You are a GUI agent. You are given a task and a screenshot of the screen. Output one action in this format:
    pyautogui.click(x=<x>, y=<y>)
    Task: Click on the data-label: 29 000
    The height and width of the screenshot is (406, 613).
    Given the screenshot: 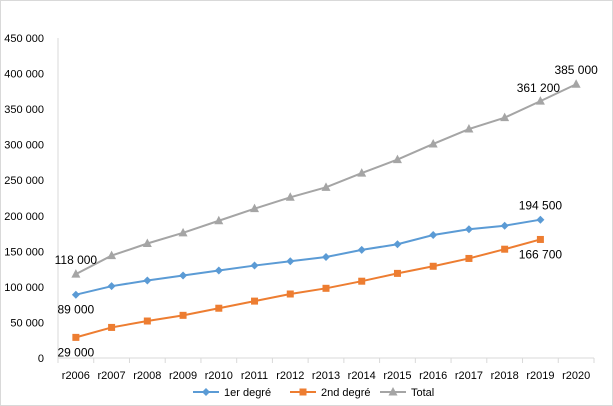 What is the action you would take?
    pyautogui.click(x=76, y=352)
    